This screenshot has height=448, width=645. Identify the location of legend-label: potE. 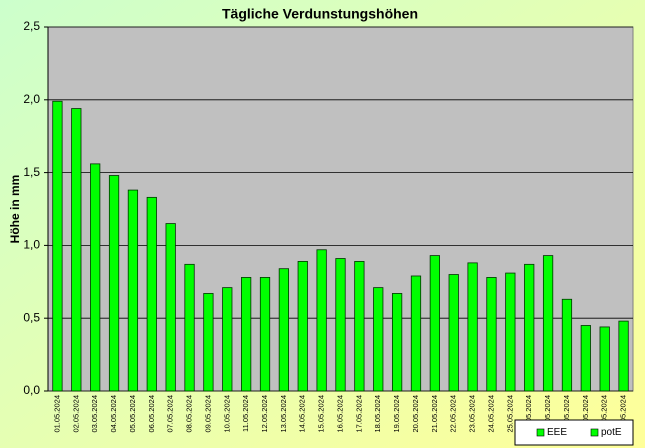
(611, 432).